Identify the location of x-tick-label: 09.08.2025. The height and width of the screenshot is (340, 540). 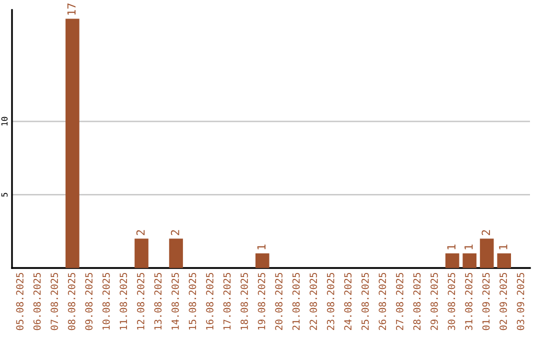
(89, 301).